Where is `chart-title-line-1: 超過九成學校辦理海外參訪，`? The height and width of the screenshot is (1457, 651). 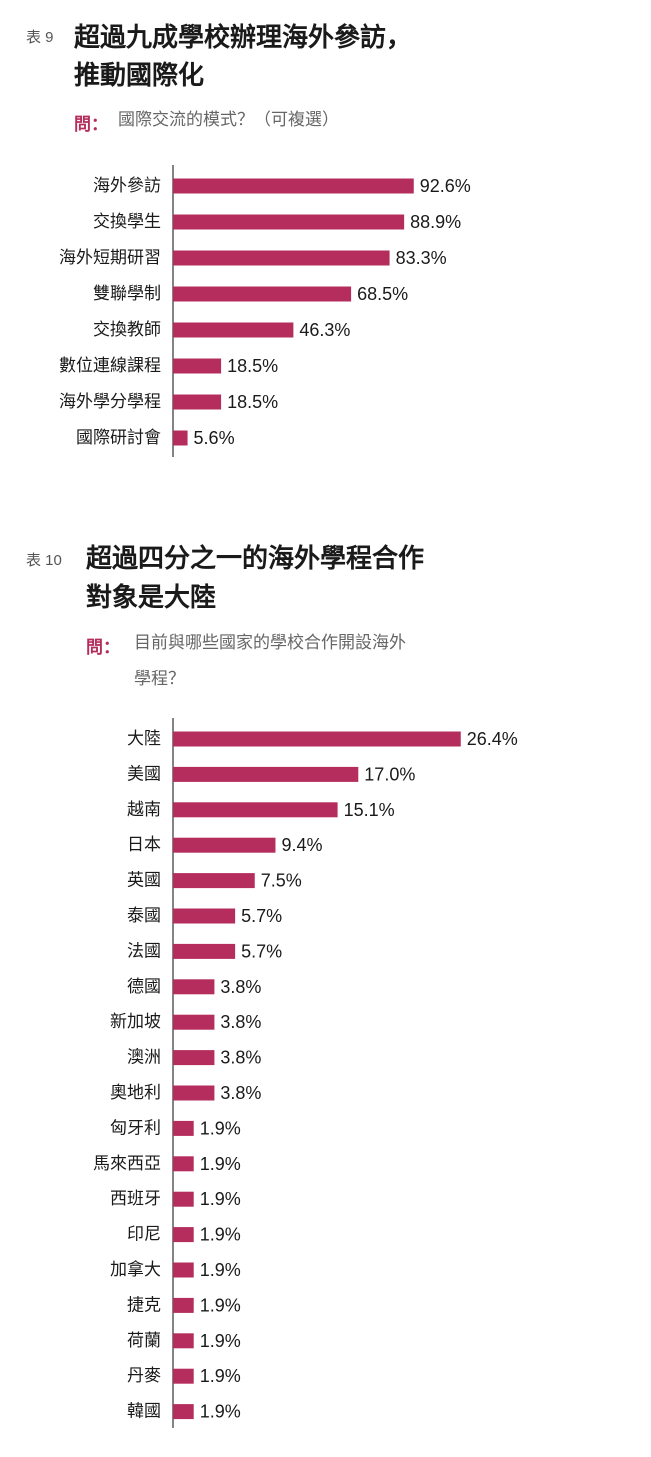 chart-title-line-1: 超過九成學校辦理海外參訪， is located at coordinates (243, 38).